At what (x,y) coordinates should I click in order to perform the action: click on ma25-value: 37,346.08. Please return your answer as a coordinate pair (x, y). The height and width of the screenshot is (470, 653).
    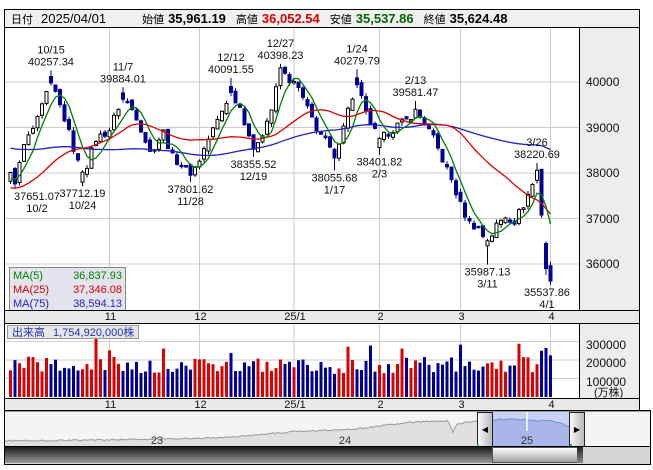
    Looking at the image, I should click on (97, 290).